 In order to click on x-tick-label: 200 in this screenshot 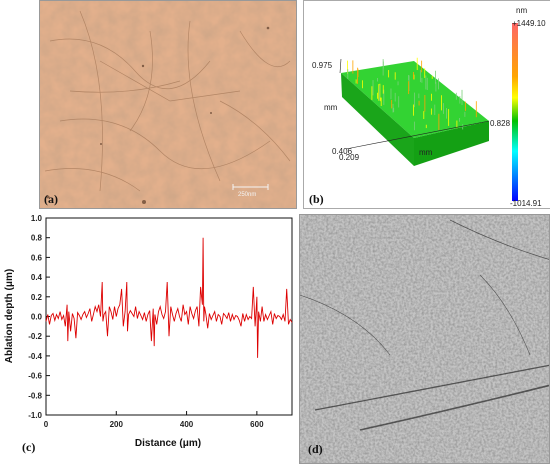, I will do `click(117, 424)`.